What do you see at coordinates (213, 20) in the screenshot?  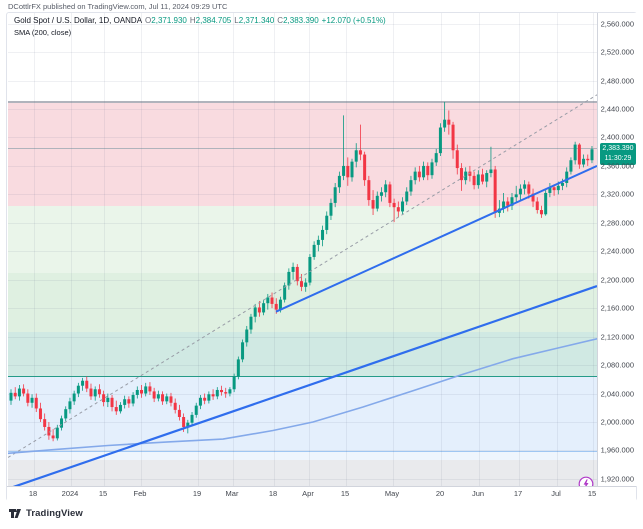 I see `ohlc-value: 2,384.705` at bounding box center [213, 20].